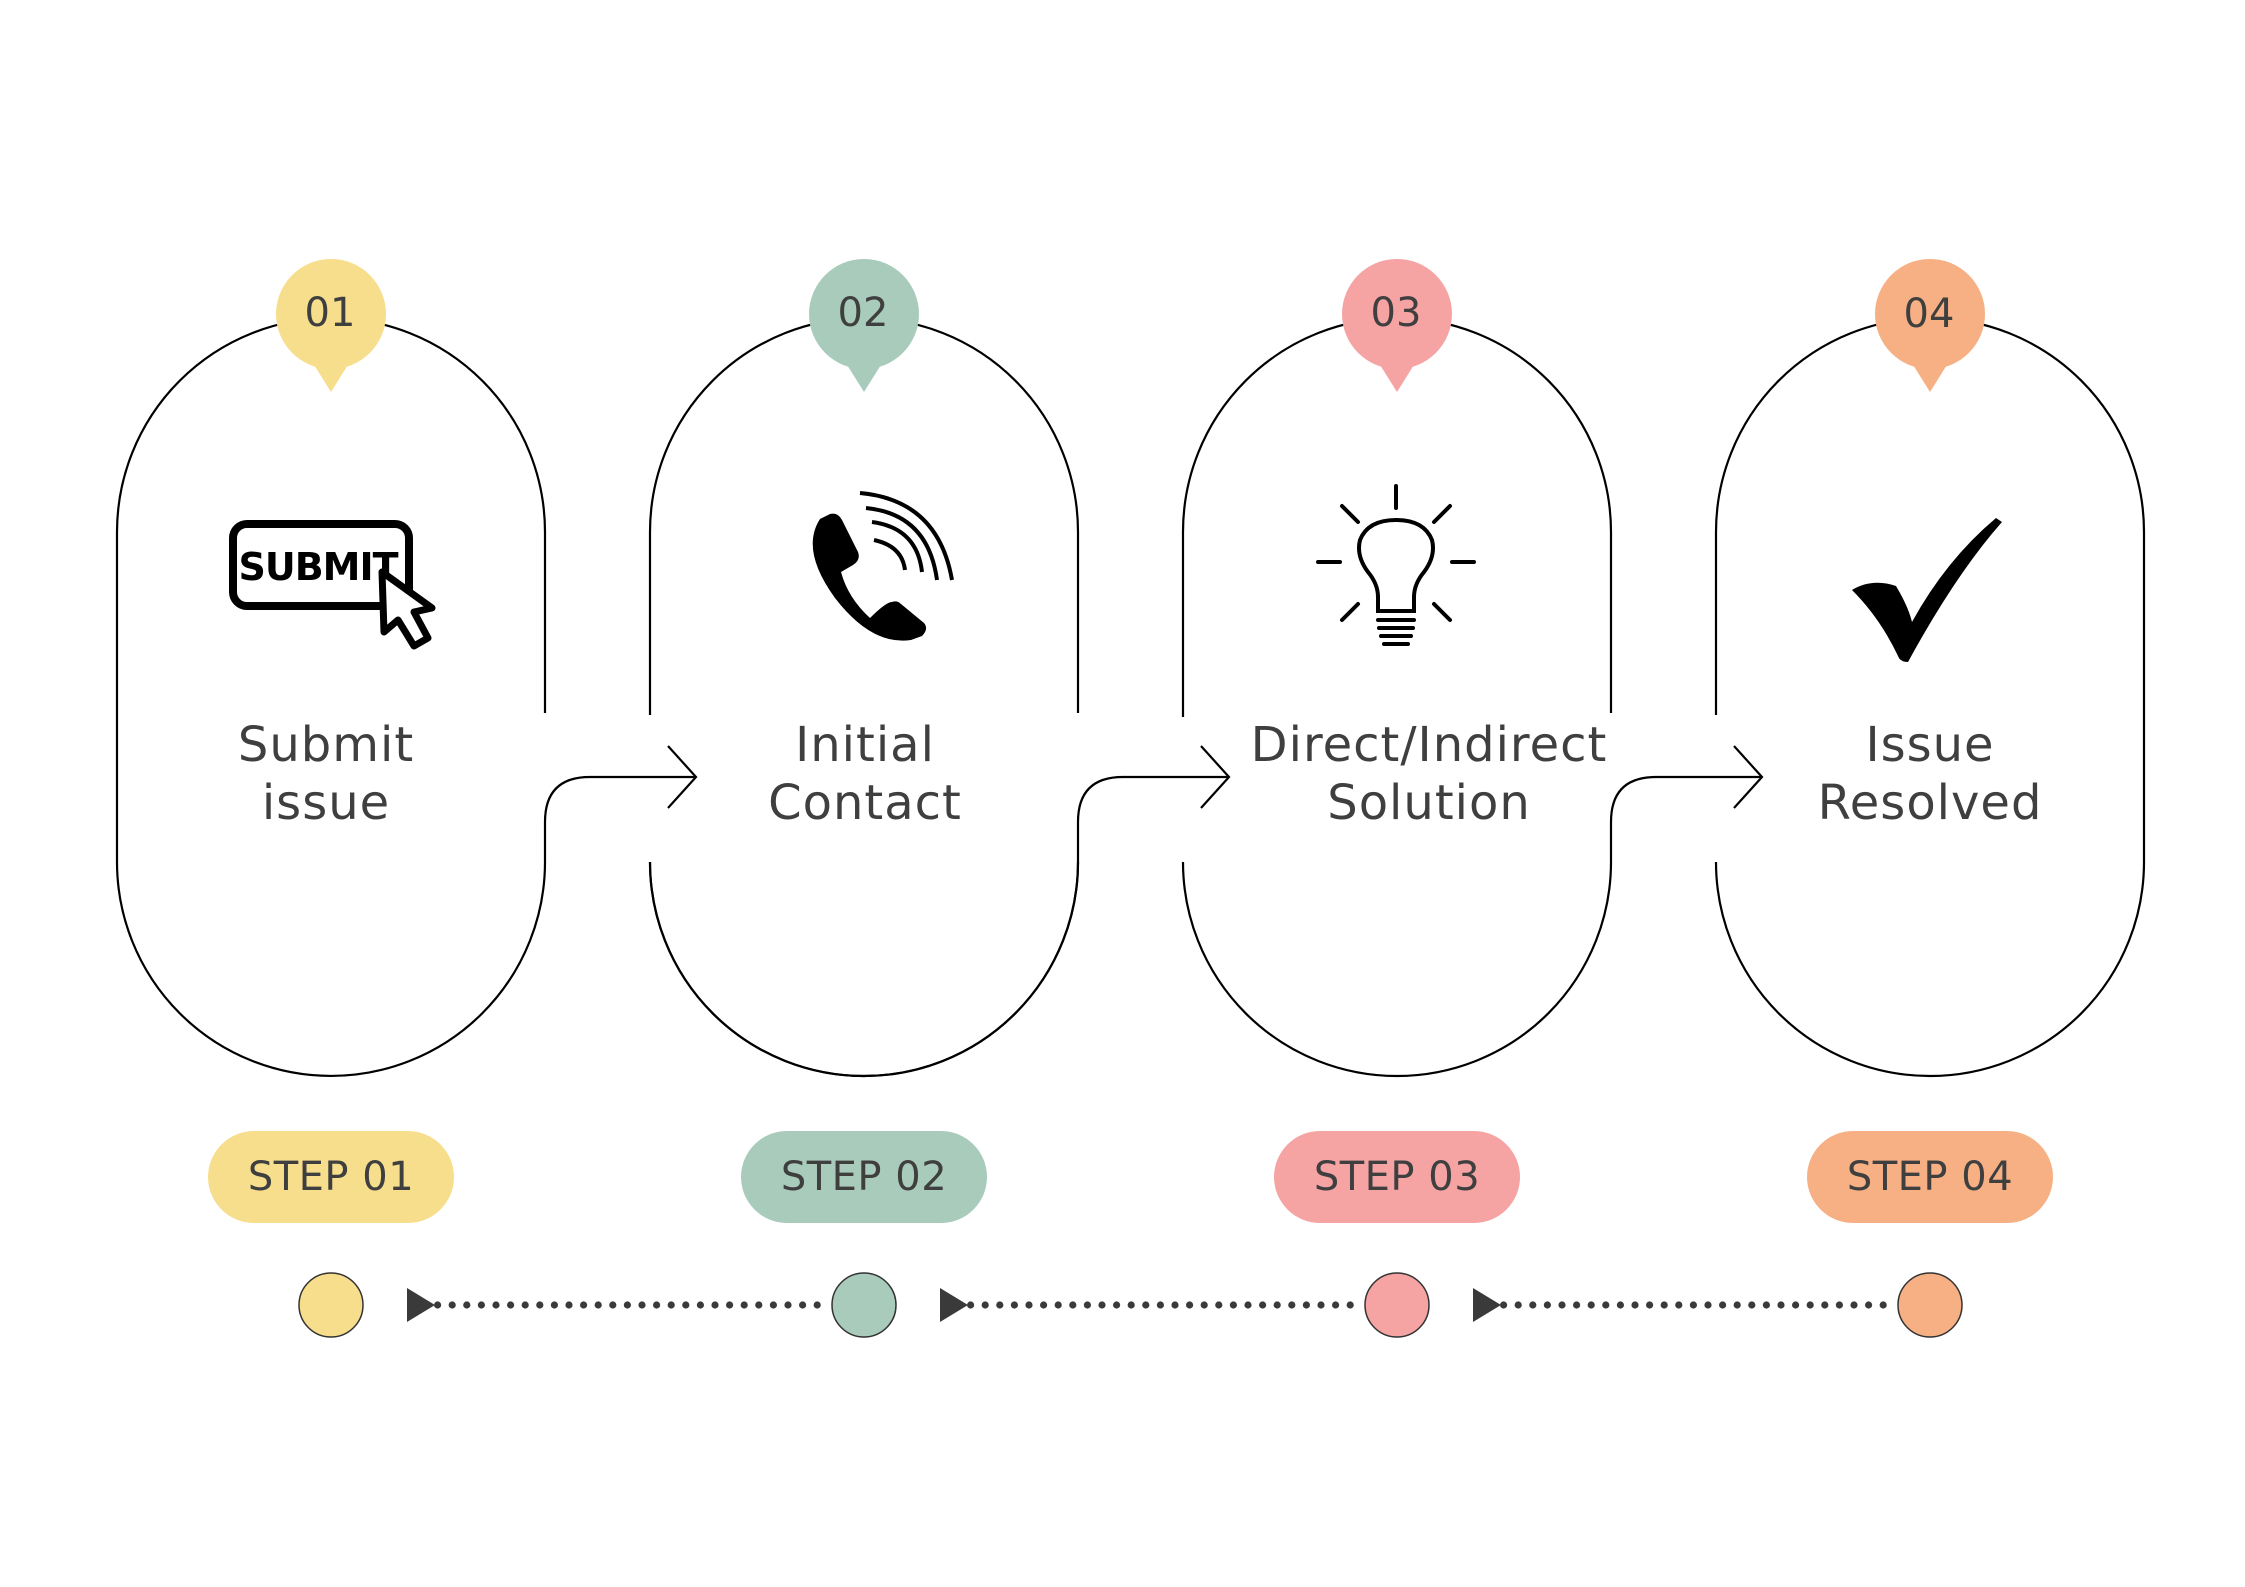 This screenshot has width=2245, height=1587. What do you see at coordinates (1929, 314) in the screenshot?
I see `step-number-04: 04` at bounding box center [1929, 314].